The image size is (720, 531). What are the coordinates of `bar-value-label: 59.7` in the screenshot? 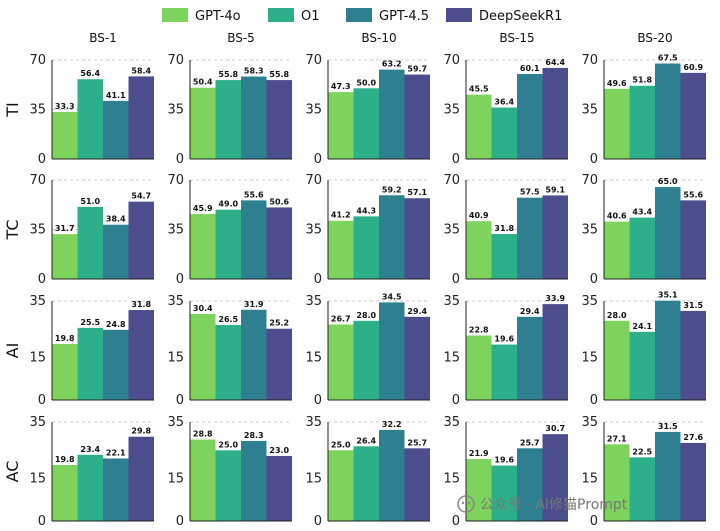 It's located at (417, 69).